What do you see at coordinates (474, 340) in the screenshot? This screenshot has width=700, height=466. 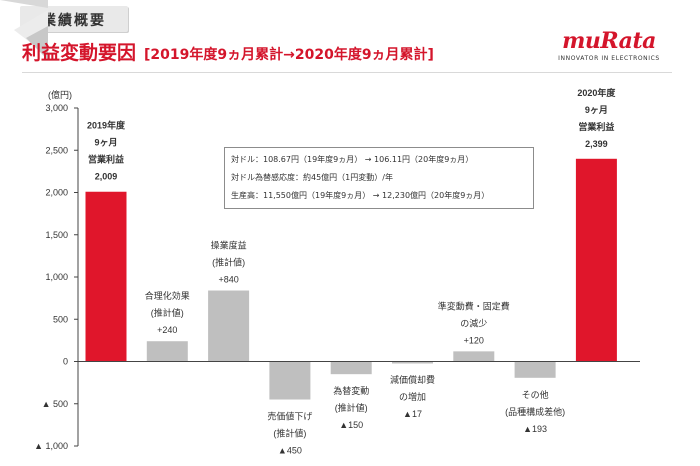 I see `bar-value-label: +120` at bounding box center [474, 340].